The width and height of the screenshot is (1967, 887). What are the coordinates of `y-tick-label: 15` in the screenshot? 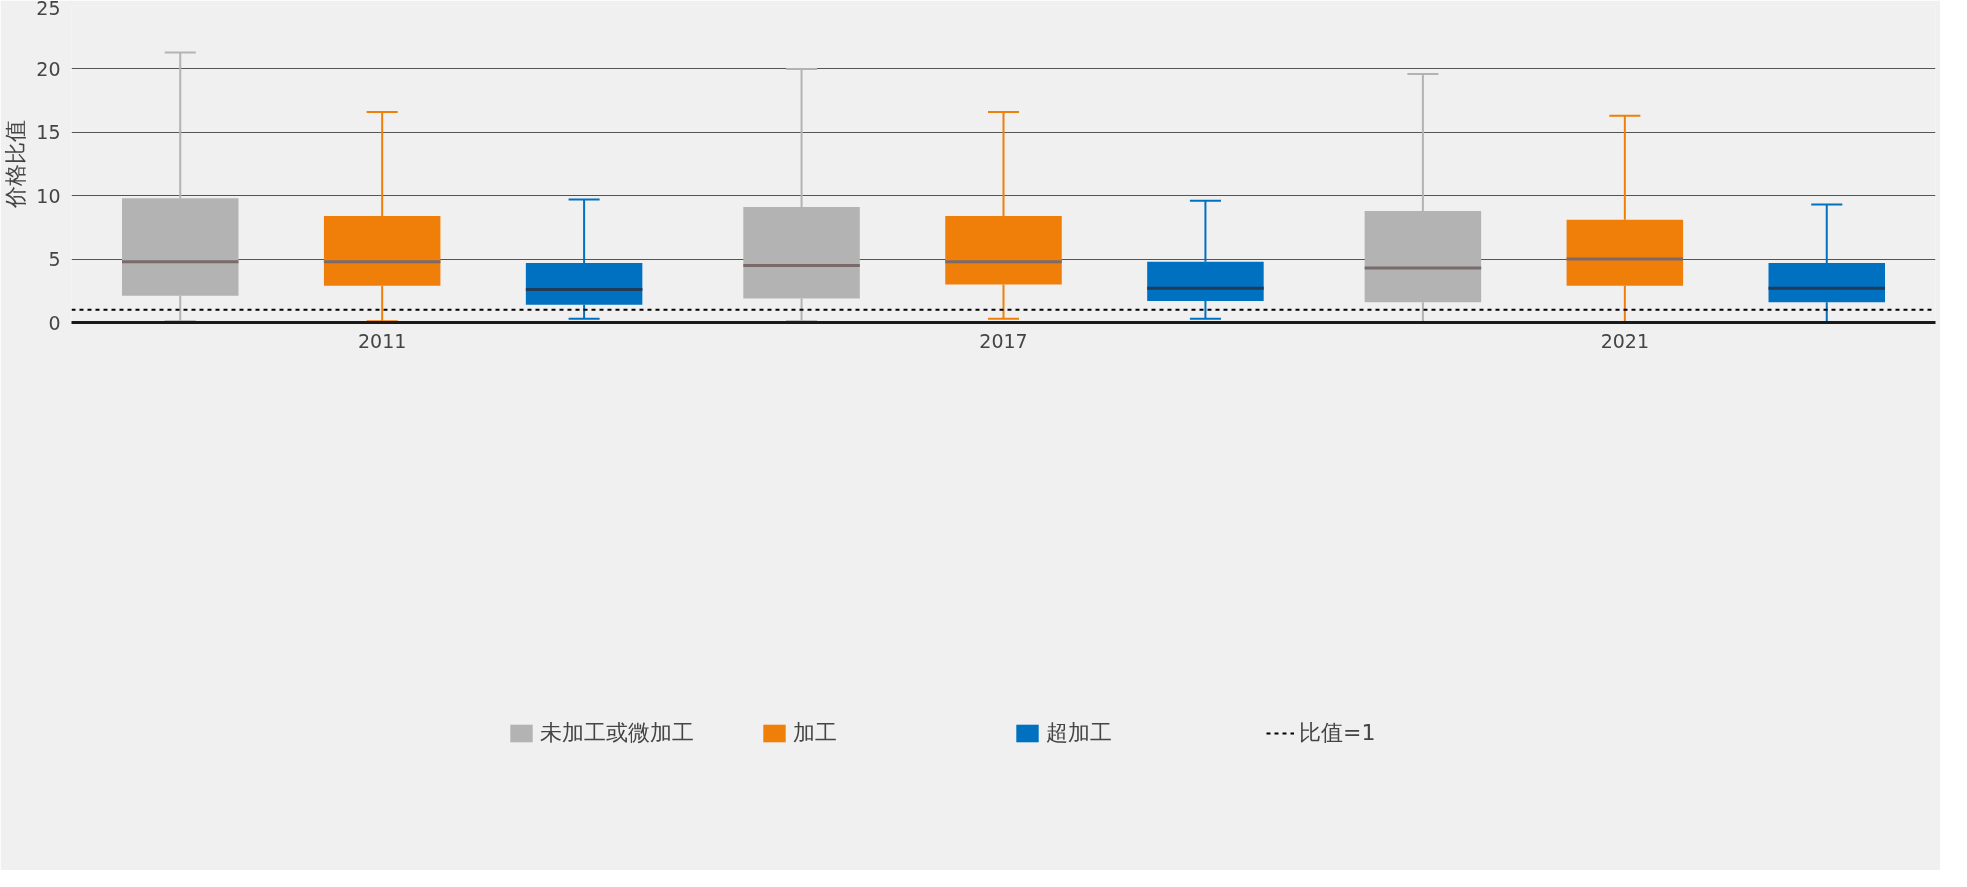 It's located at (48, 132).